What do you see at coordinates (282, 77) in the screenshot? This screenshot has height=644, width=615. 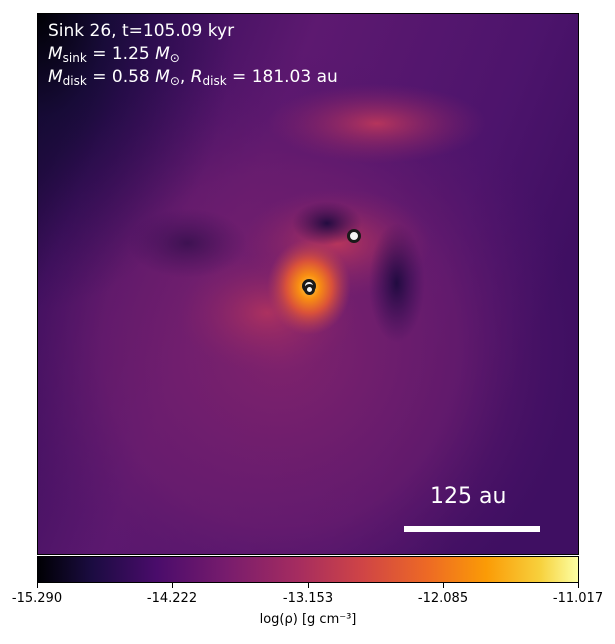 I see `disk-radius-value: = 181.03 au` at bounding box center [282, 77].